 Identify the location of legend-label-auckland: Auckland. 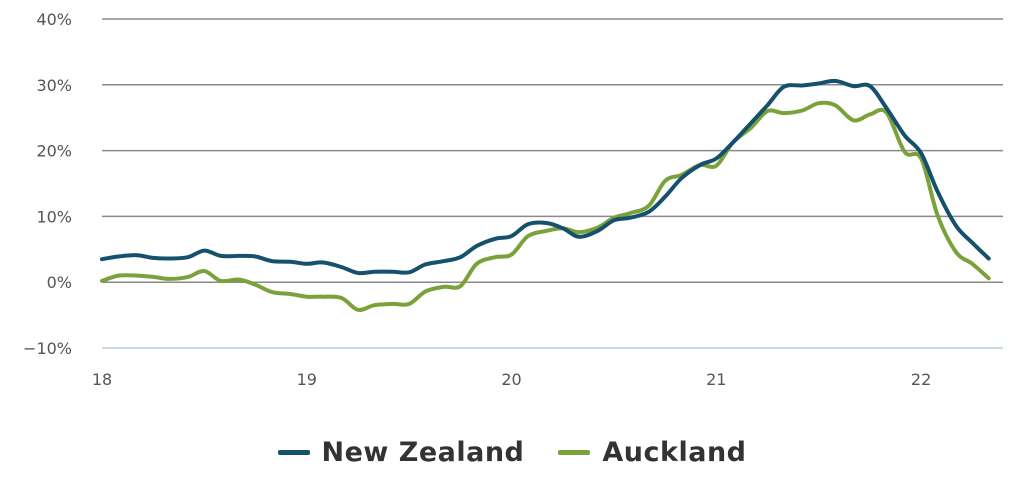
(674, 452).